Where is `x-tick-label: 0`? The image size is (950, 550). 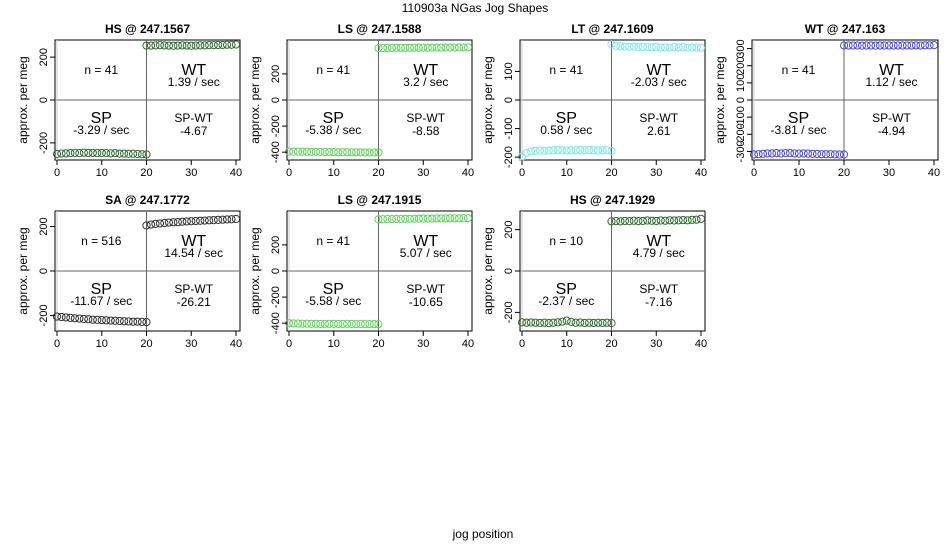 x-tick-label: 0 is located at coordinates (289, 173).